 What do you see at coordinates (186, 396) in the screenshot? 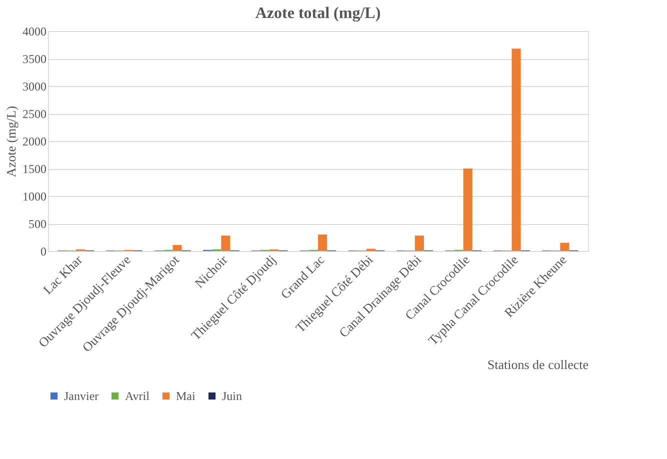
I see `legend-label: Mai` at bounding box center [186, 396].